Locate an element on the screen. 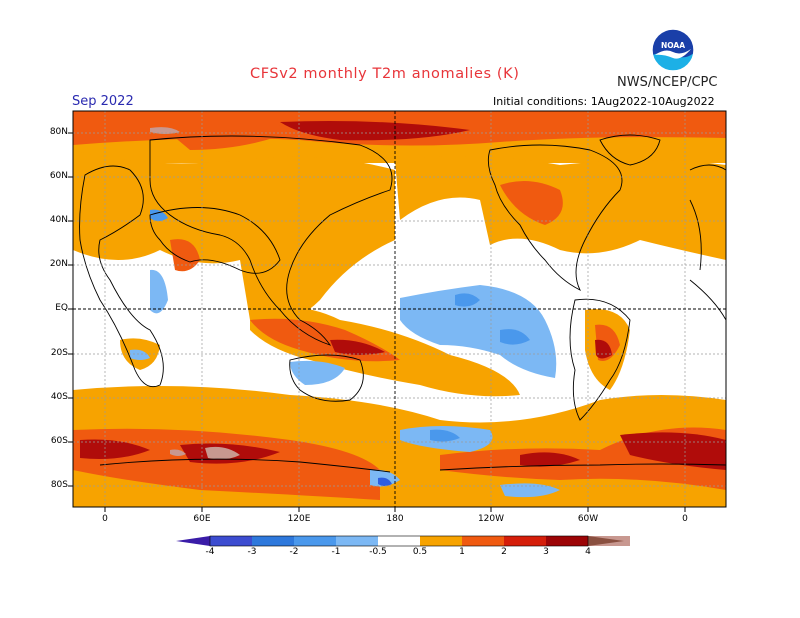 The width and height of the screenshot is (800, 618). forecast-month: Sep 2022 is located at coordinates (103, 101).